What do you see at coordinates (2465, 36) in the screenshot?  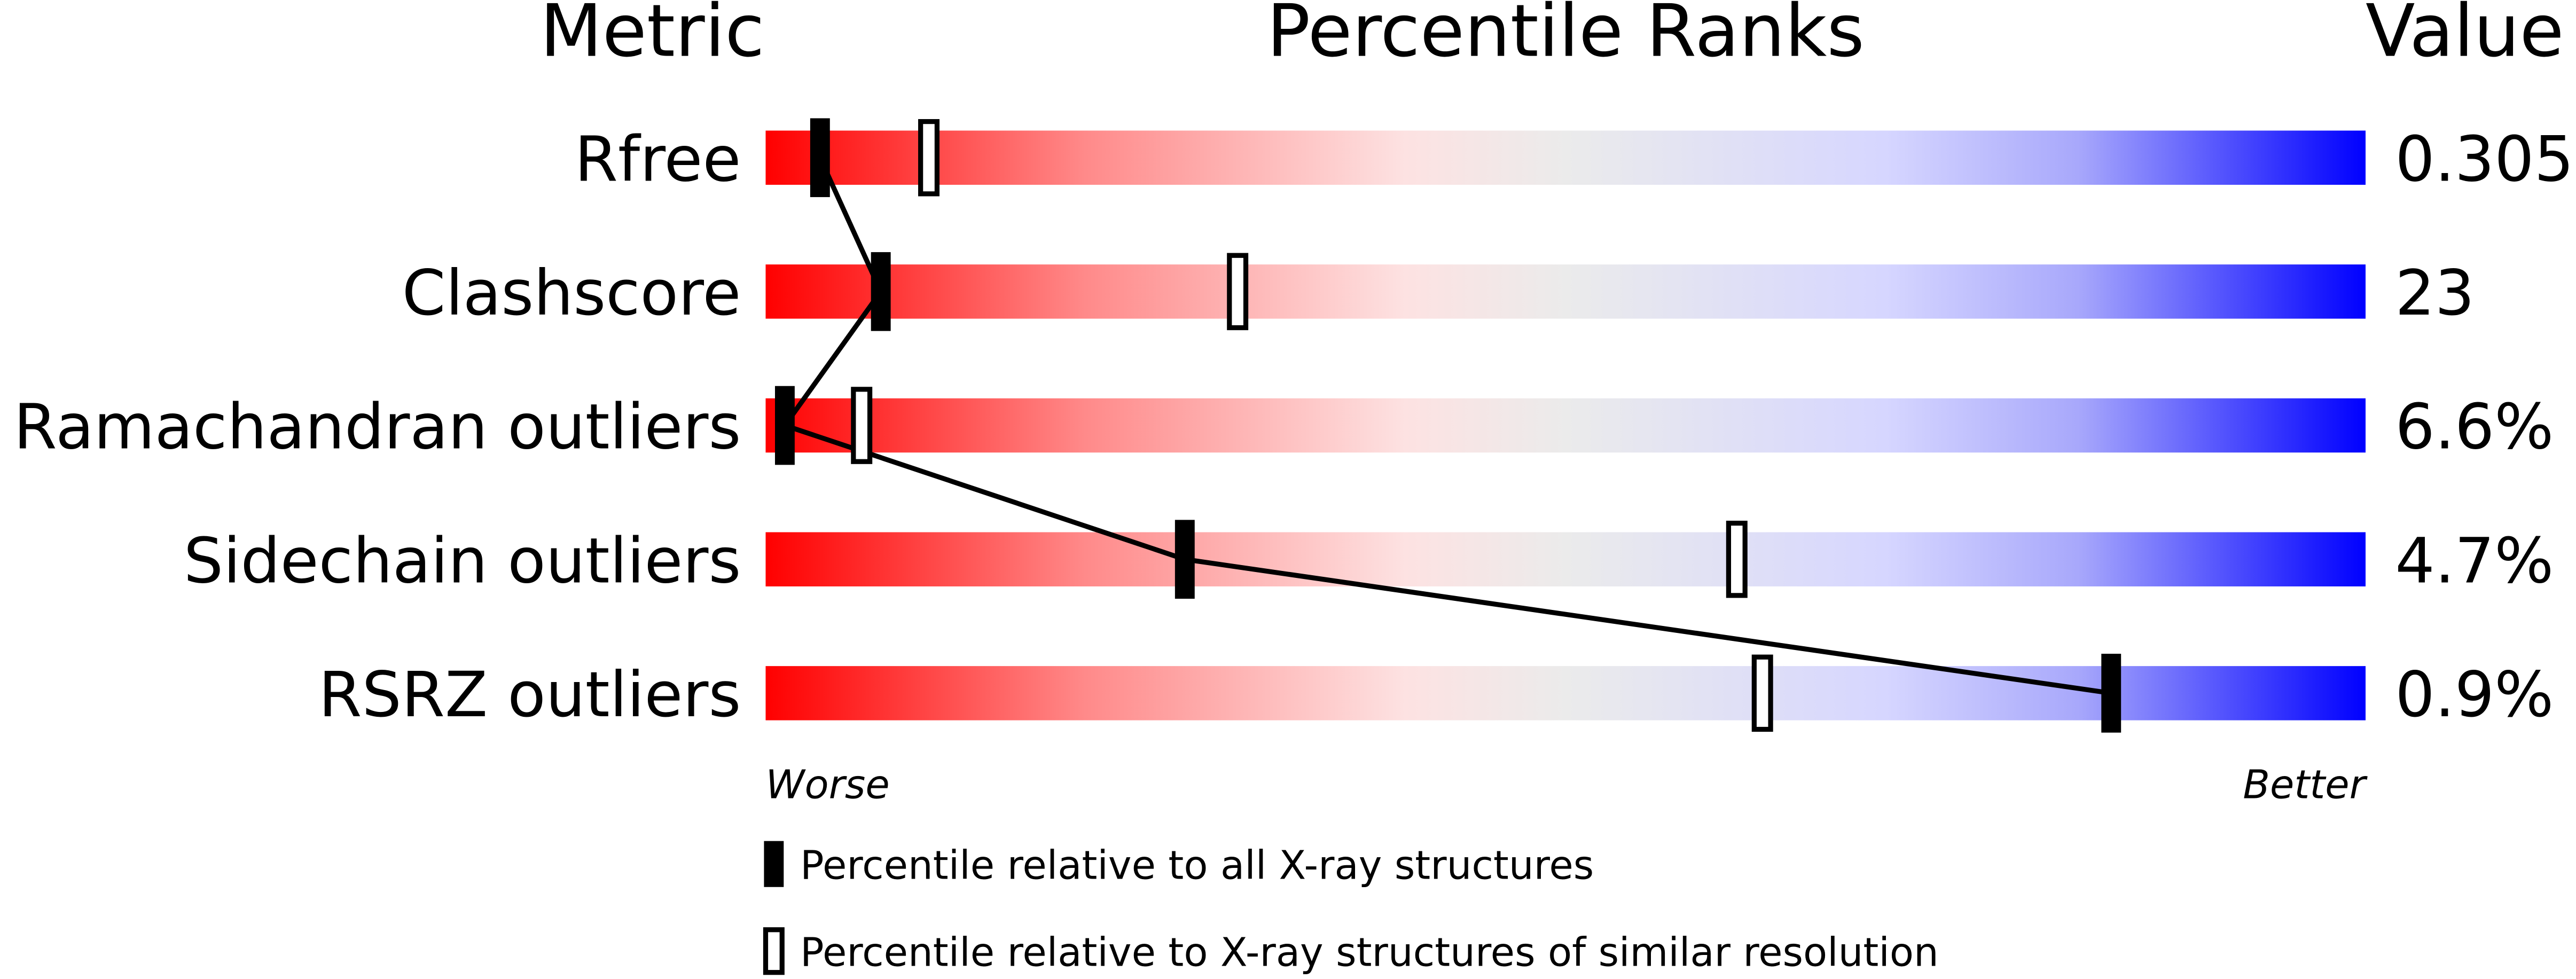 I see `header-value: Value` at bounding box center [2465, 36].